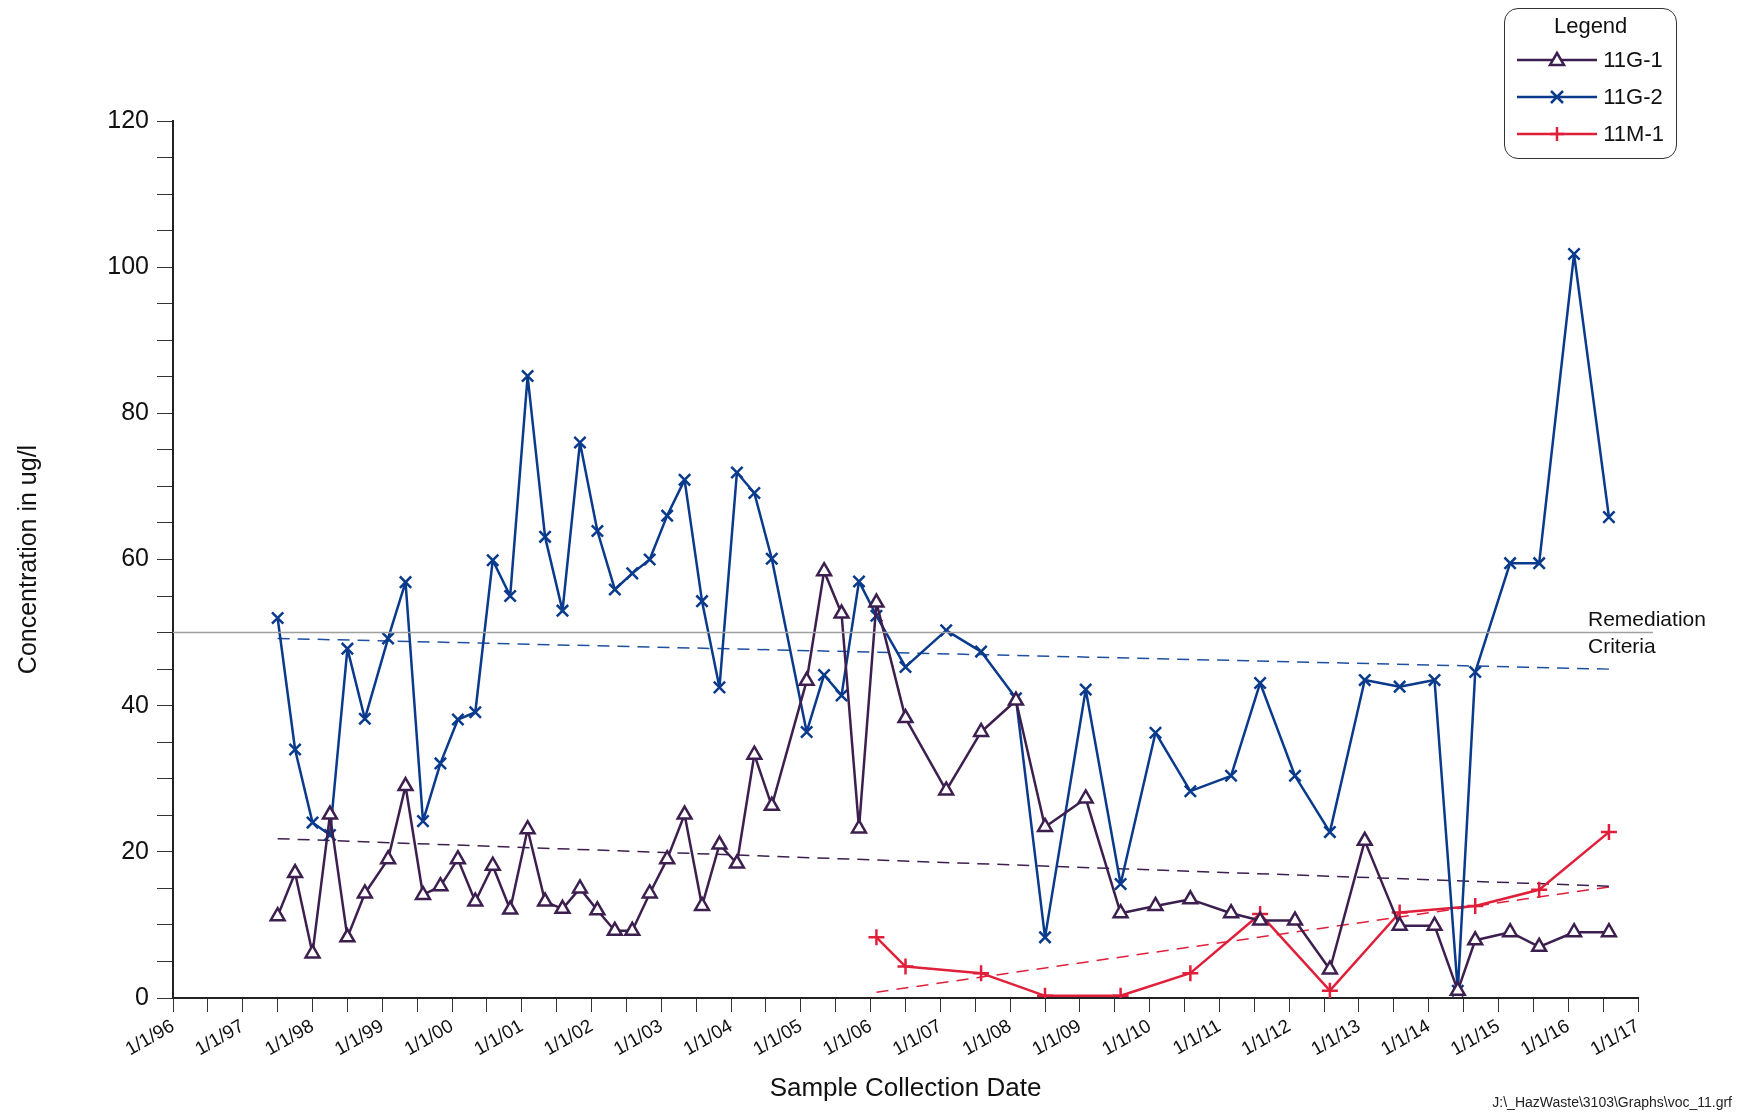  Describe the element at coordinates (128, 118) in the screenshot. I see `y-tick-label: 120` at that location.